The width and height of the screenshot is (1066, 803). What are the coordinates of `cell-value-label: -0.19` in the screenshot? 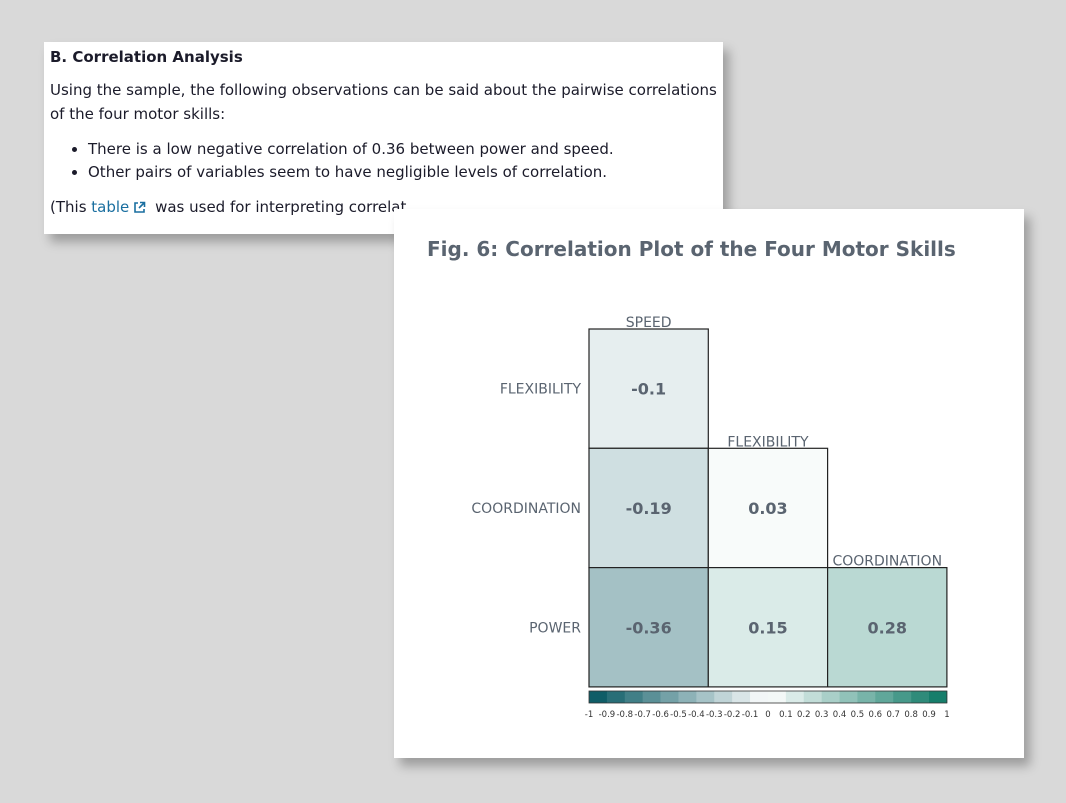 It's located at (649, 508).